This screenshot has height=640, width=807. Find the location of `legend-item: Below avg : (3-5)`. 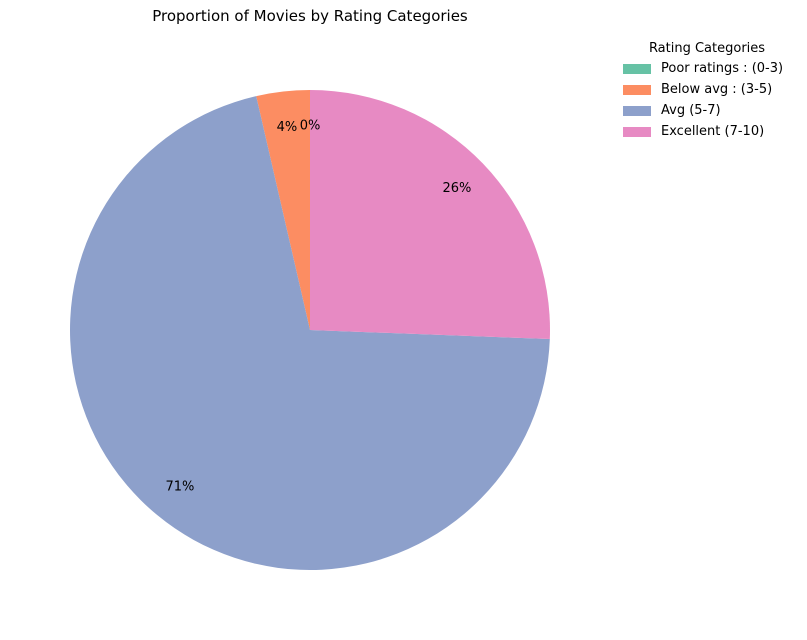

legend-item: Below avg : (3-5) is located at coordinates (707, 89).